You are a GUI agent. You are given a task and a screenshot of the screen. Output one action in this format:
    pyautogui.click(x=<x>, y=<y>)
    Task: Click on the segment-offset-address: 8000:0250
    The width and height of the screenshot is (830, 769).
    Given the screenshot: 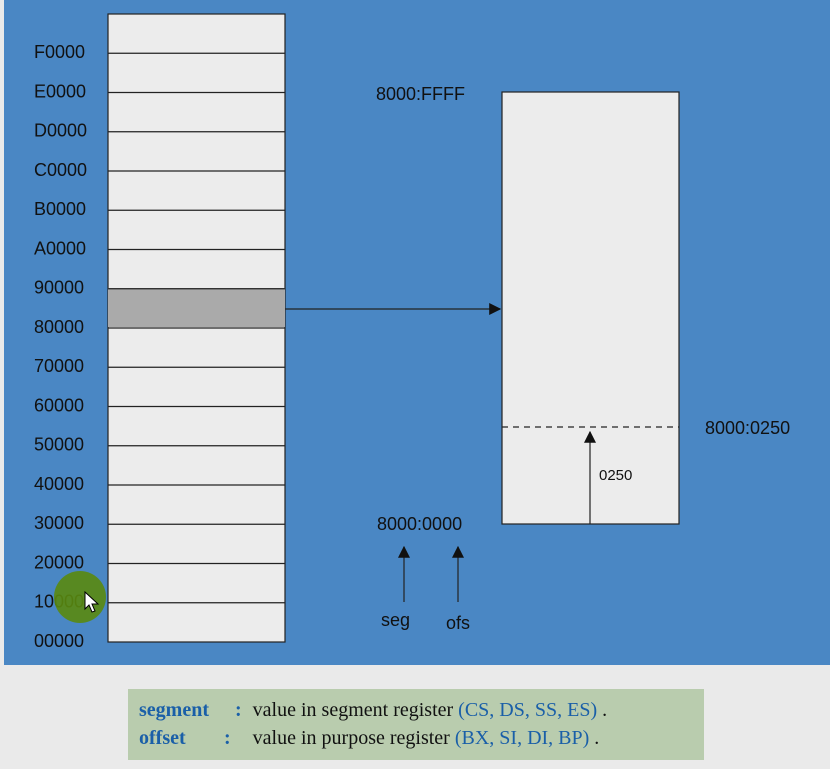 What is the action you would take?
    pyautogui.click(x=747, y=428)
    